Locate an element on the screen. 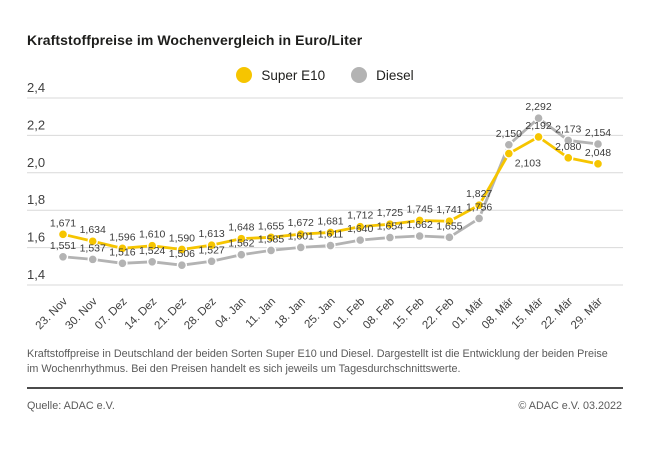 The width and height of the screenshot is (650, 456). legend: Super E10 Diesel is located at coordinates (325, 75).